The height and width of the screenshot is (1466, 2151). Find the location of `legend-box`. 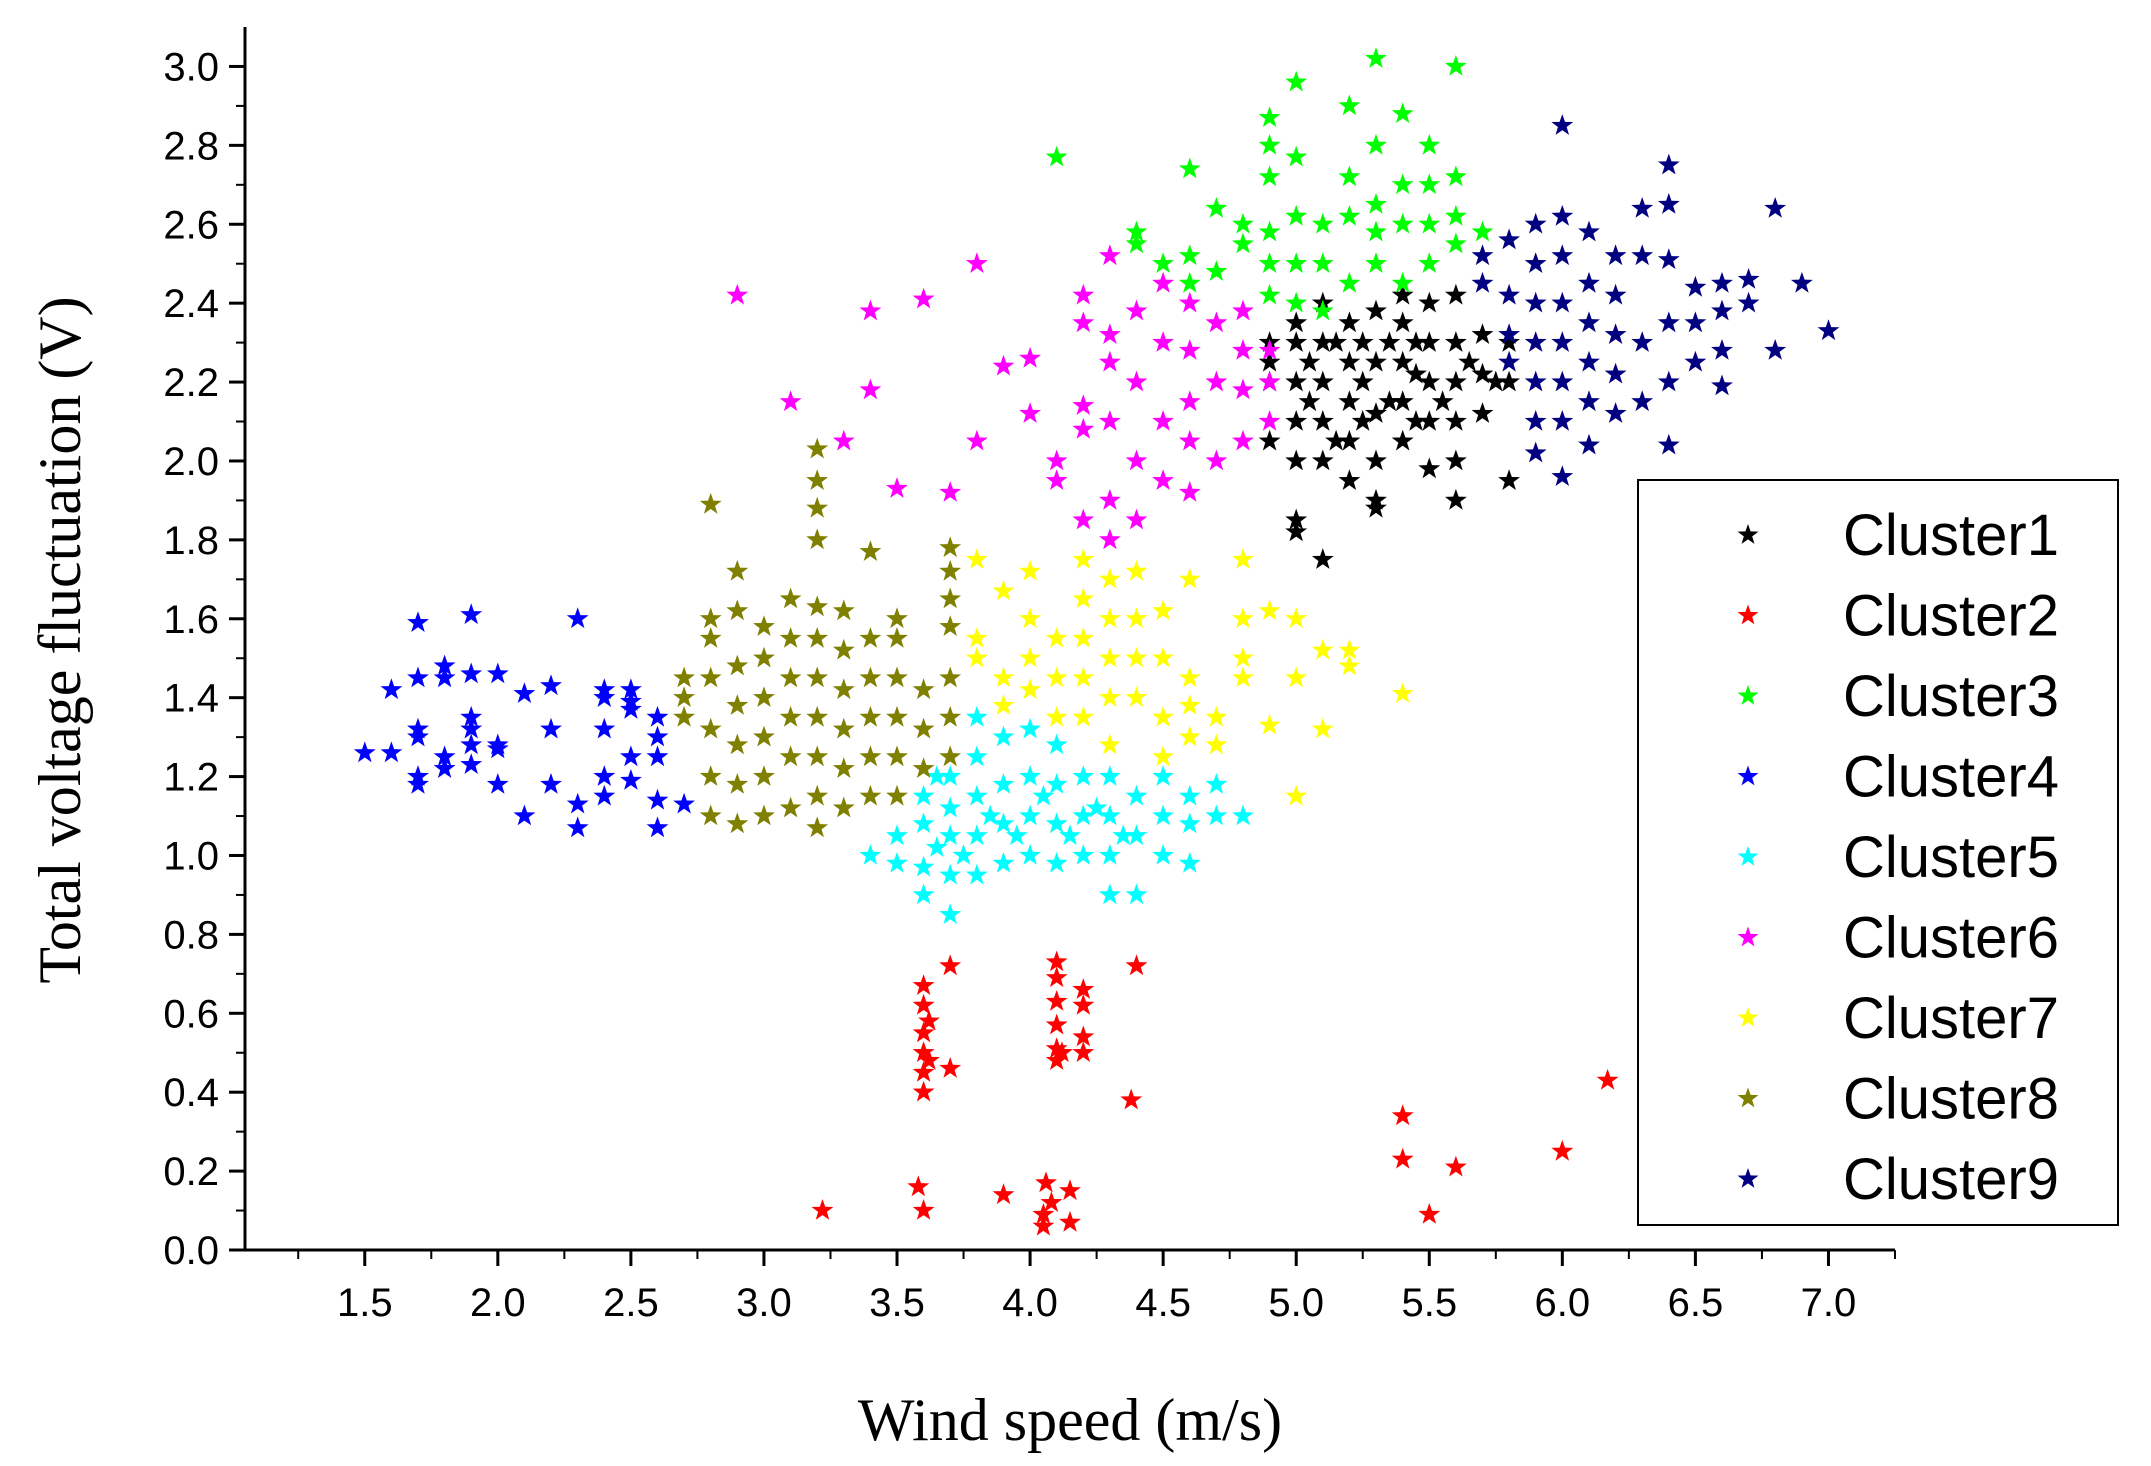

legend-box is located at coordinates (1878, 852).